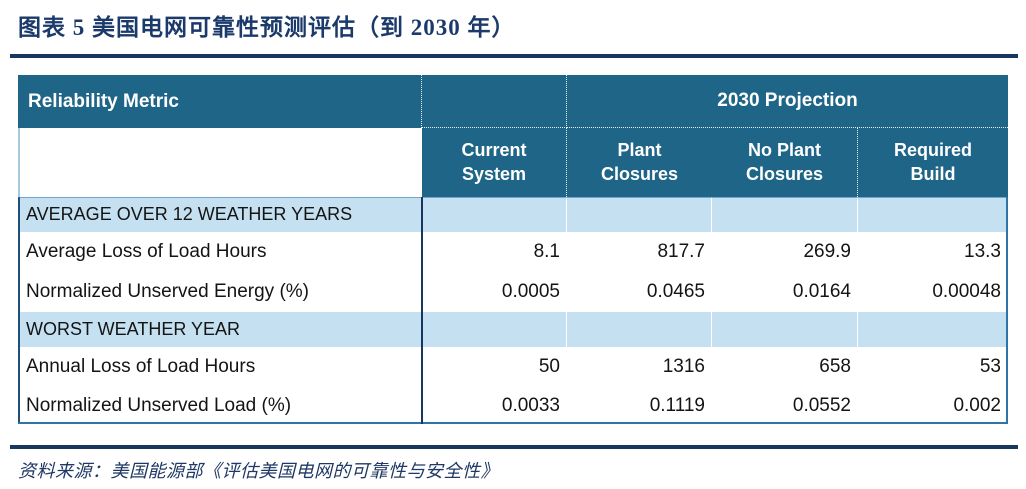  I want to click on footer-divider, so click(514, 447).